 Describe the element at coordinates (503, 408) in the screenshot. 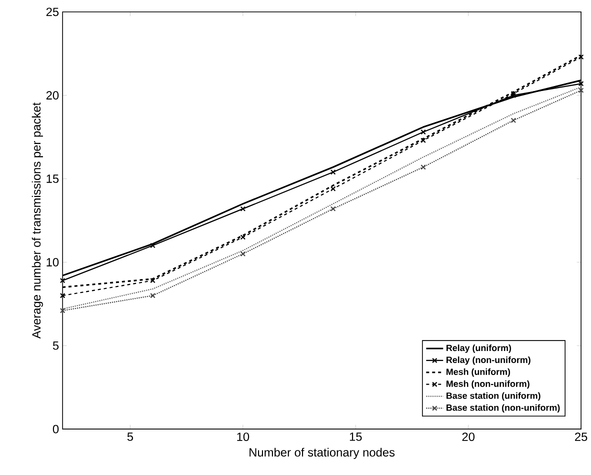

I see `legend-label: Base station (non-uniform)` at that location.